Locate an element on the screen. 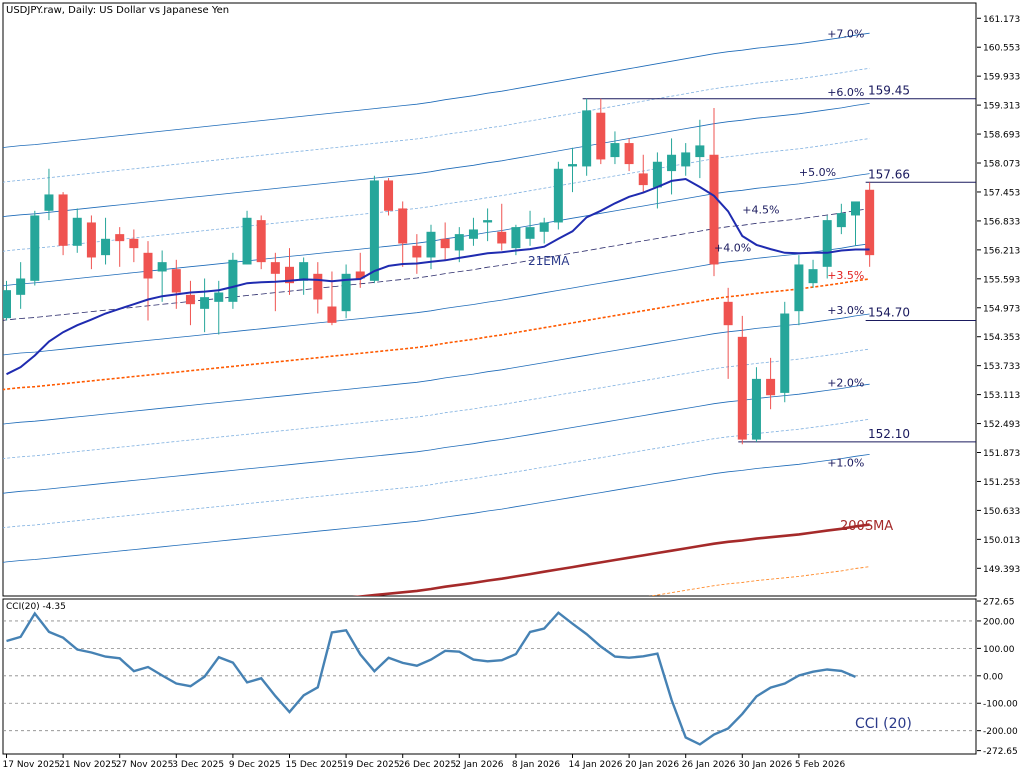  cci-axis-label: -272.65 is located at coordinates (1000, 752).